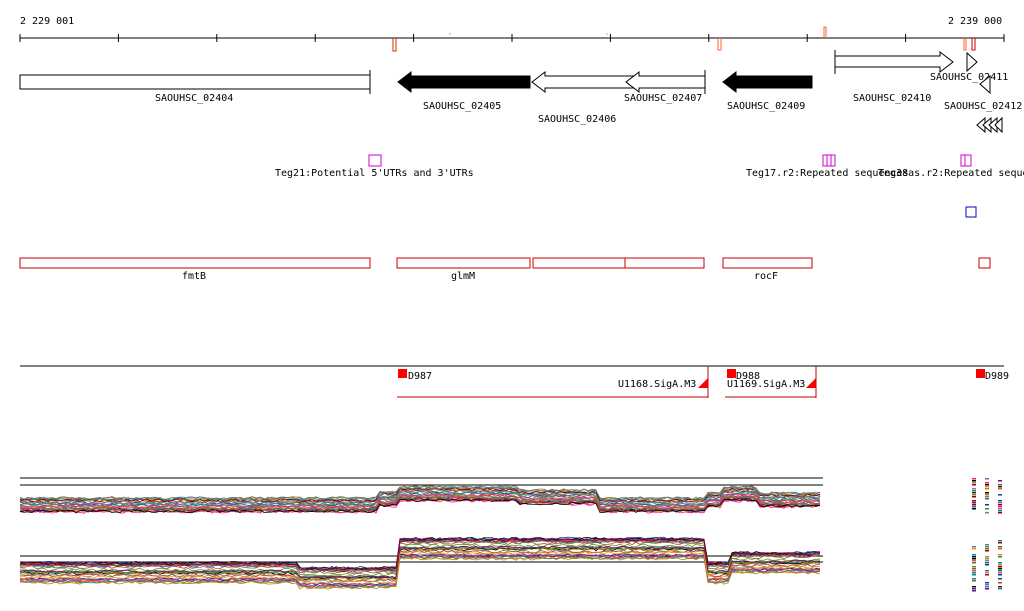 The image size is (1024, 611). Describe the element at coordinates (983, 104) in the screenshot. I see `gene-saouhsc-02412: SAOUHSC_02412` at that location.